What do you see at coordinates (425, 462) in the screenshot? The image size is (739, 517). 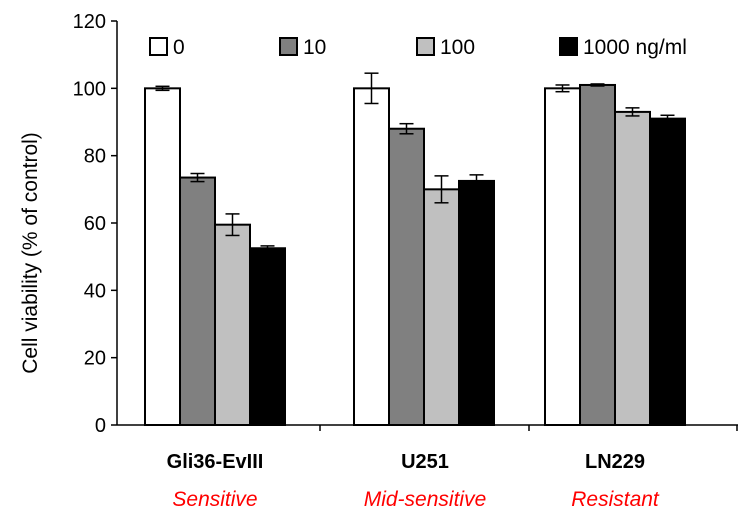 I see `category-label-1: U251` at bounding box center [425, 462].